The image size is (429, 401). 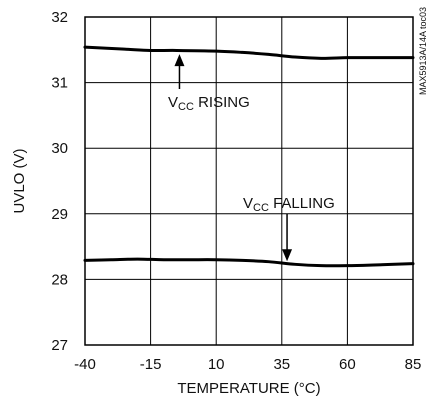 I want to click on series-line-vcc-rising, so click(x=249, y=52).